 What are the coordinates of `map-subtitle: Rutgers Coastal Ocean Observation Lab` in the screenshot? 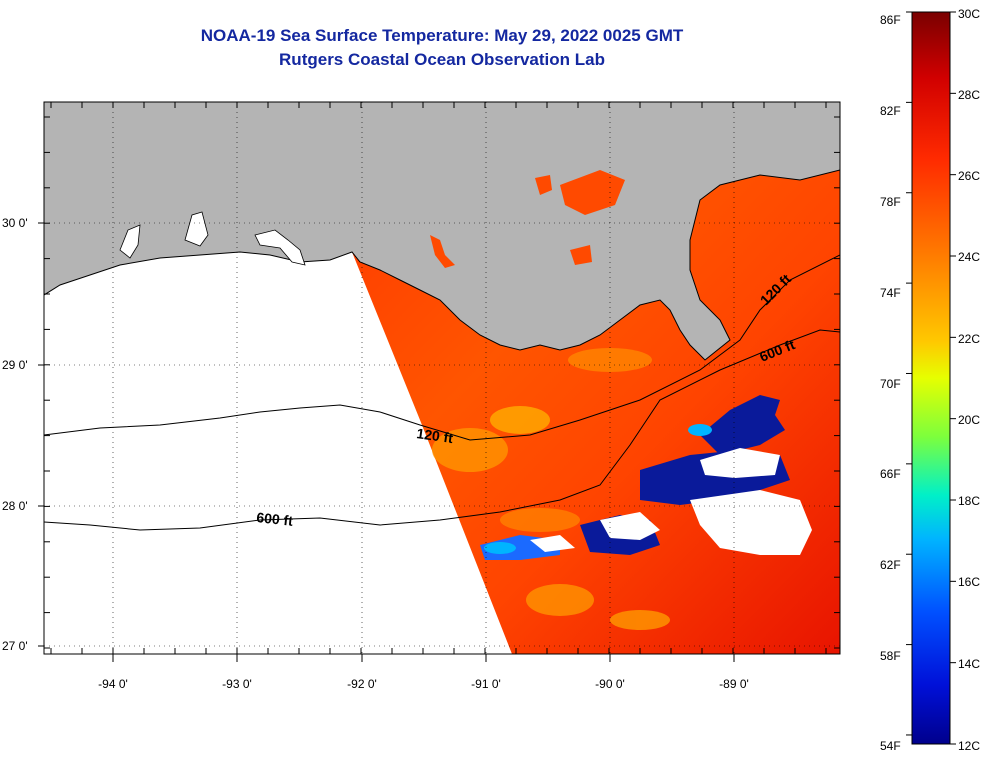 It's located at (442, 59).